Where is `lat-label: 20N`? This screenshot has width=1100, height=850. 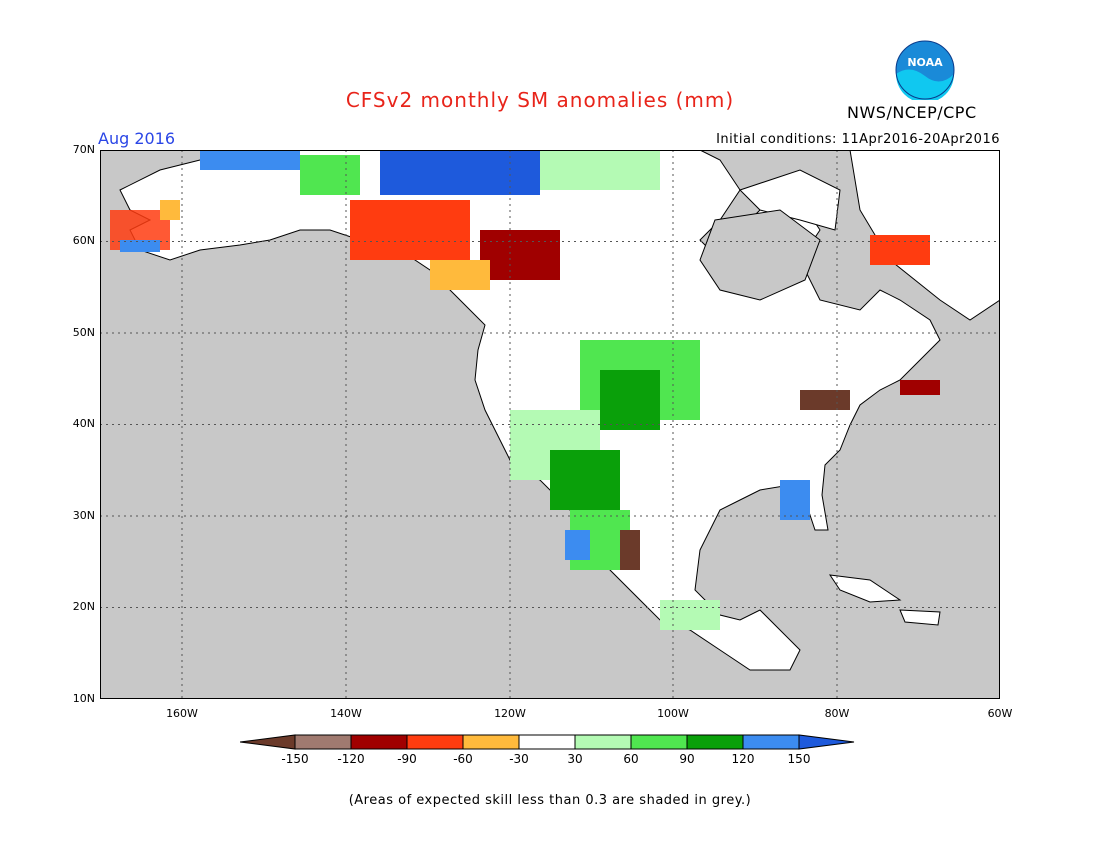
lat-label: 20N is located at coordinates (83, 606).